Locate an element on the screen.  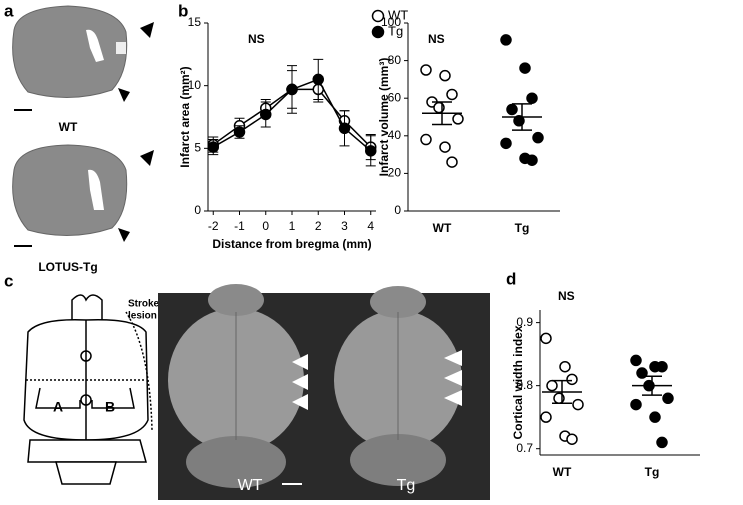
x-tick-label: 1 is located at coordinates (292, 226).